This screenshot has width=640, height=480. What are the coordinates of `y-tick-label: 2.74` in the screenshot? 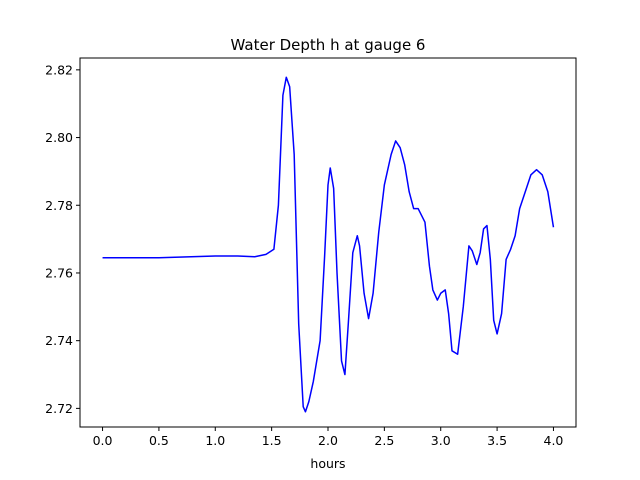 It's located at (59, 340).